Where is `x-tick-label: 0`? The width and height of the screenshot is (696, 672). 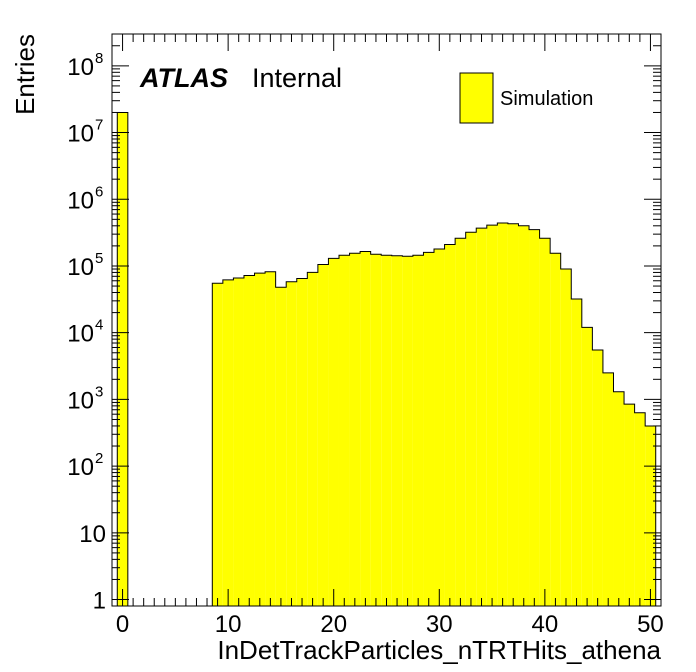 x-tick-label: 0 is located at coordinates (122, 624).